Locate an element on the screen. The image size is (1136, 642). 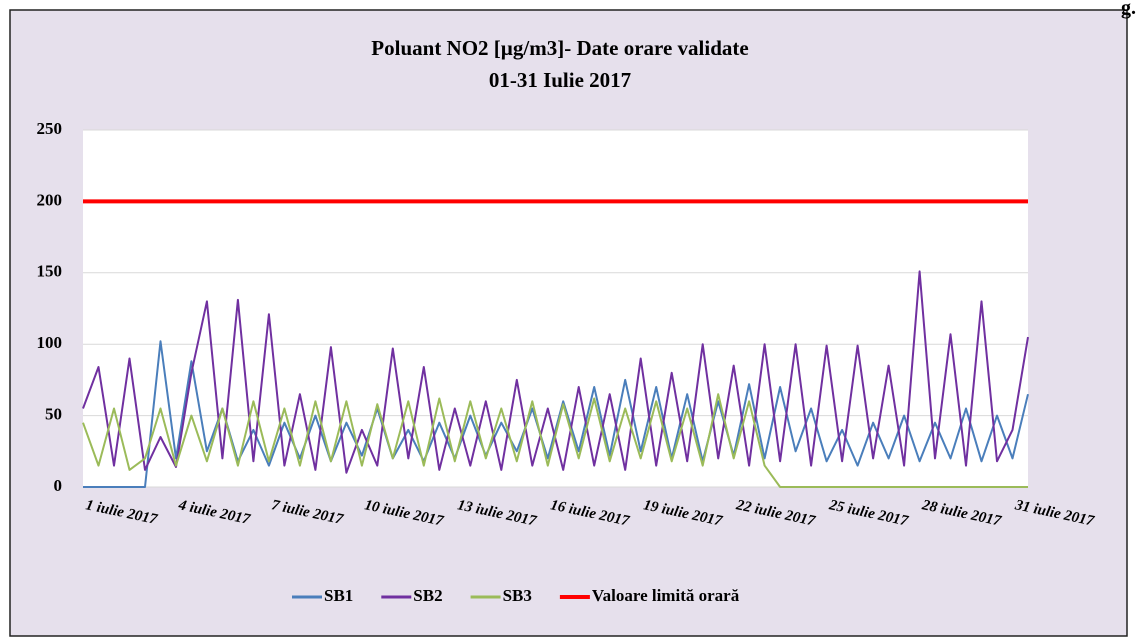
legend-label: SB1 is located at coordinates (338, 595).